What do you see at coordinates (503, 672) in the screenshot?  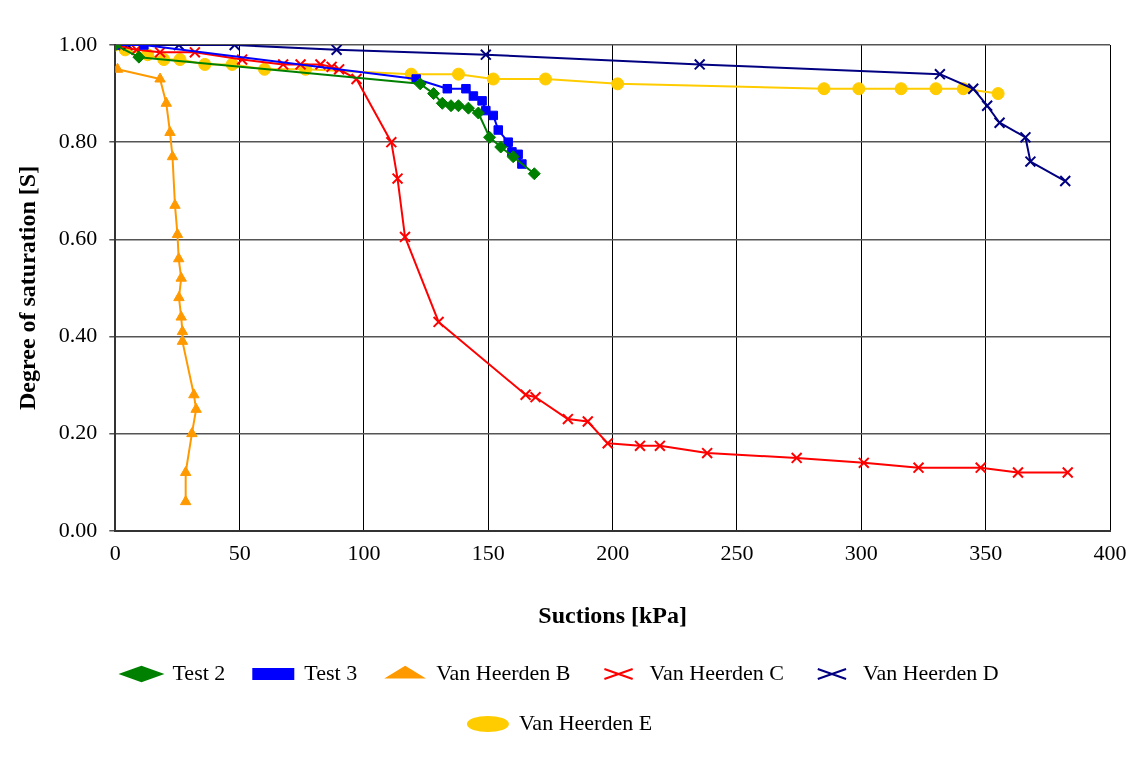 I see `legend-label: Van Heerden B` at bounding box center [503, 672].